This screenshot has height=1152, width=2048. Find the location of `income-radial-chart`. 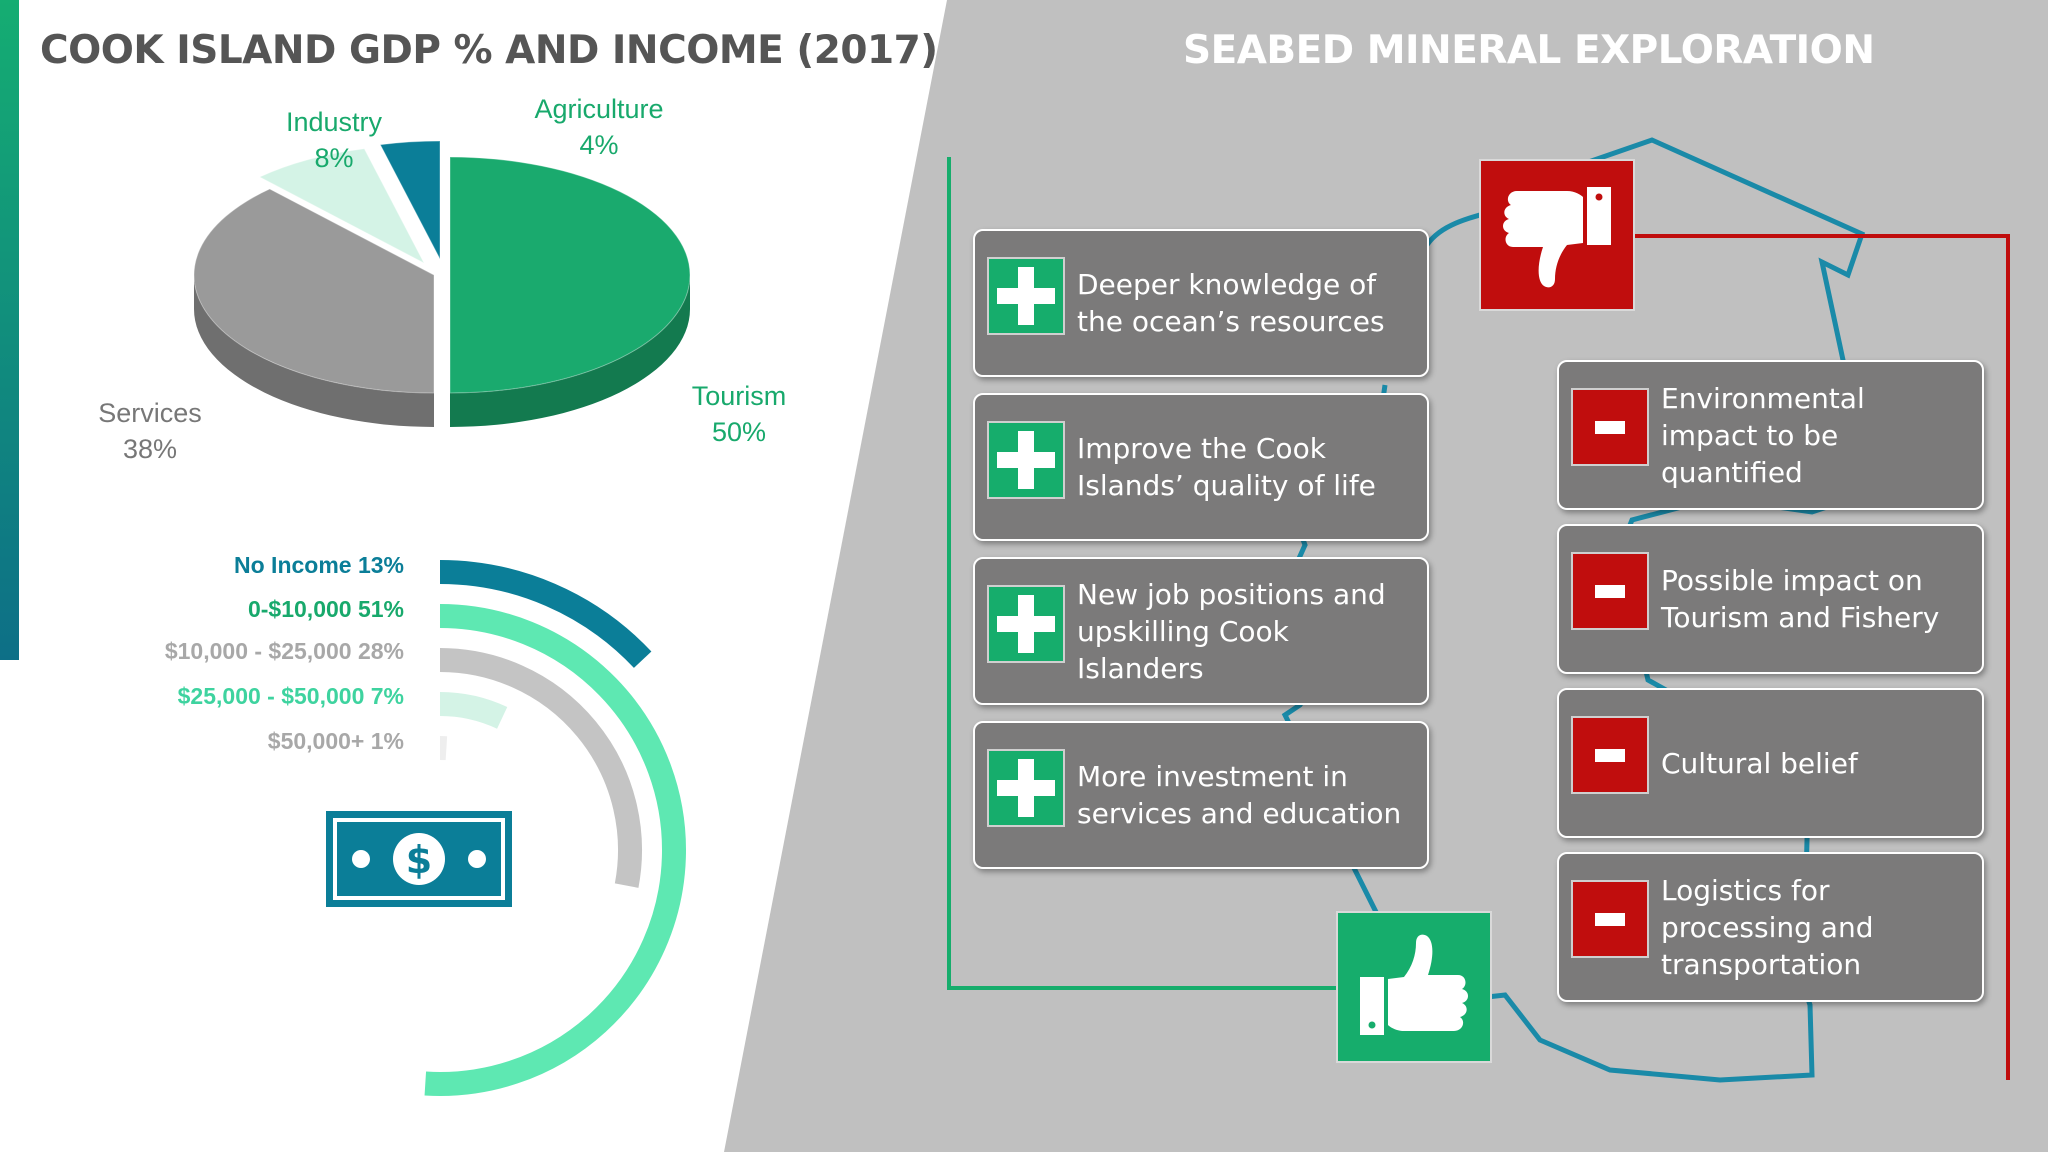

income-radial-chart is located at coordinates (555, 828).